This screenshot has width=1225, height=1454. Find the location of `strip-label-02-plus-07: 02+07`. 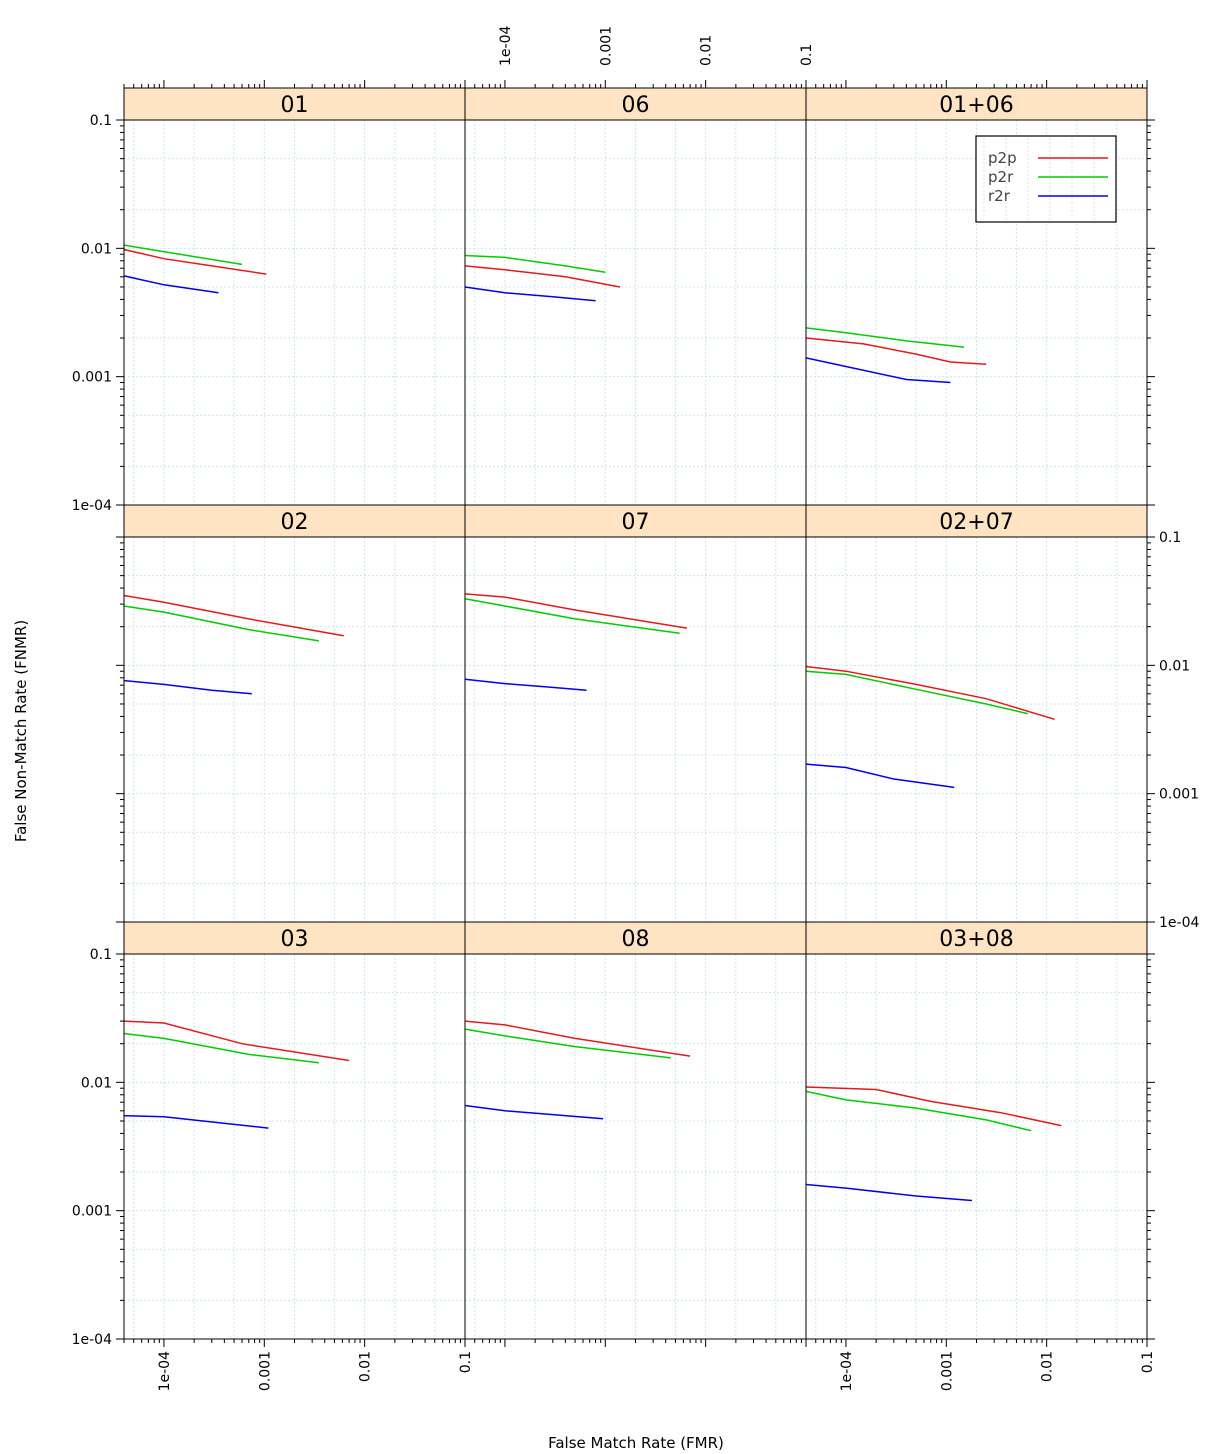

strip-label-02-plus-07: 02+07 is located at coordinates (976, 522).